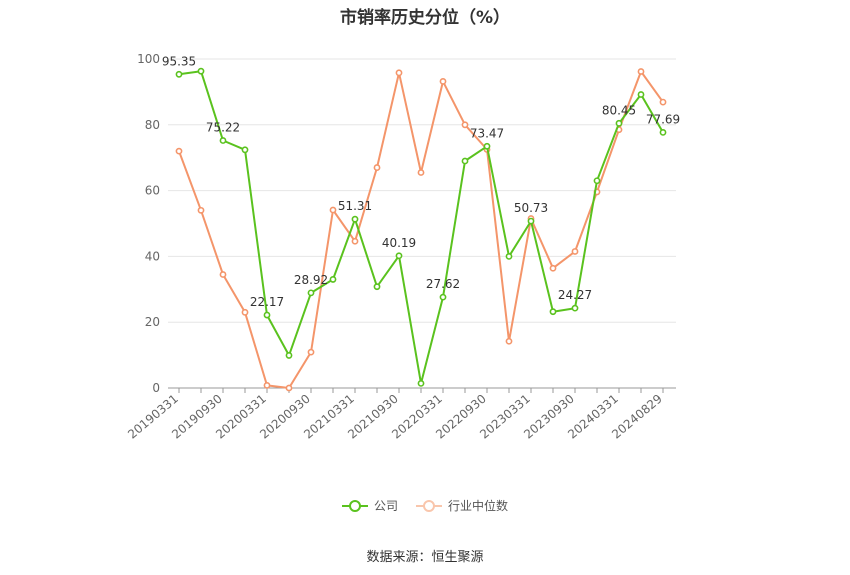 This screenshot has height=575, width=850. What do you see at coordinates (152, 125) in the screenshot?
I see `y-tick-label: 80` at bounding box center [152, 125].